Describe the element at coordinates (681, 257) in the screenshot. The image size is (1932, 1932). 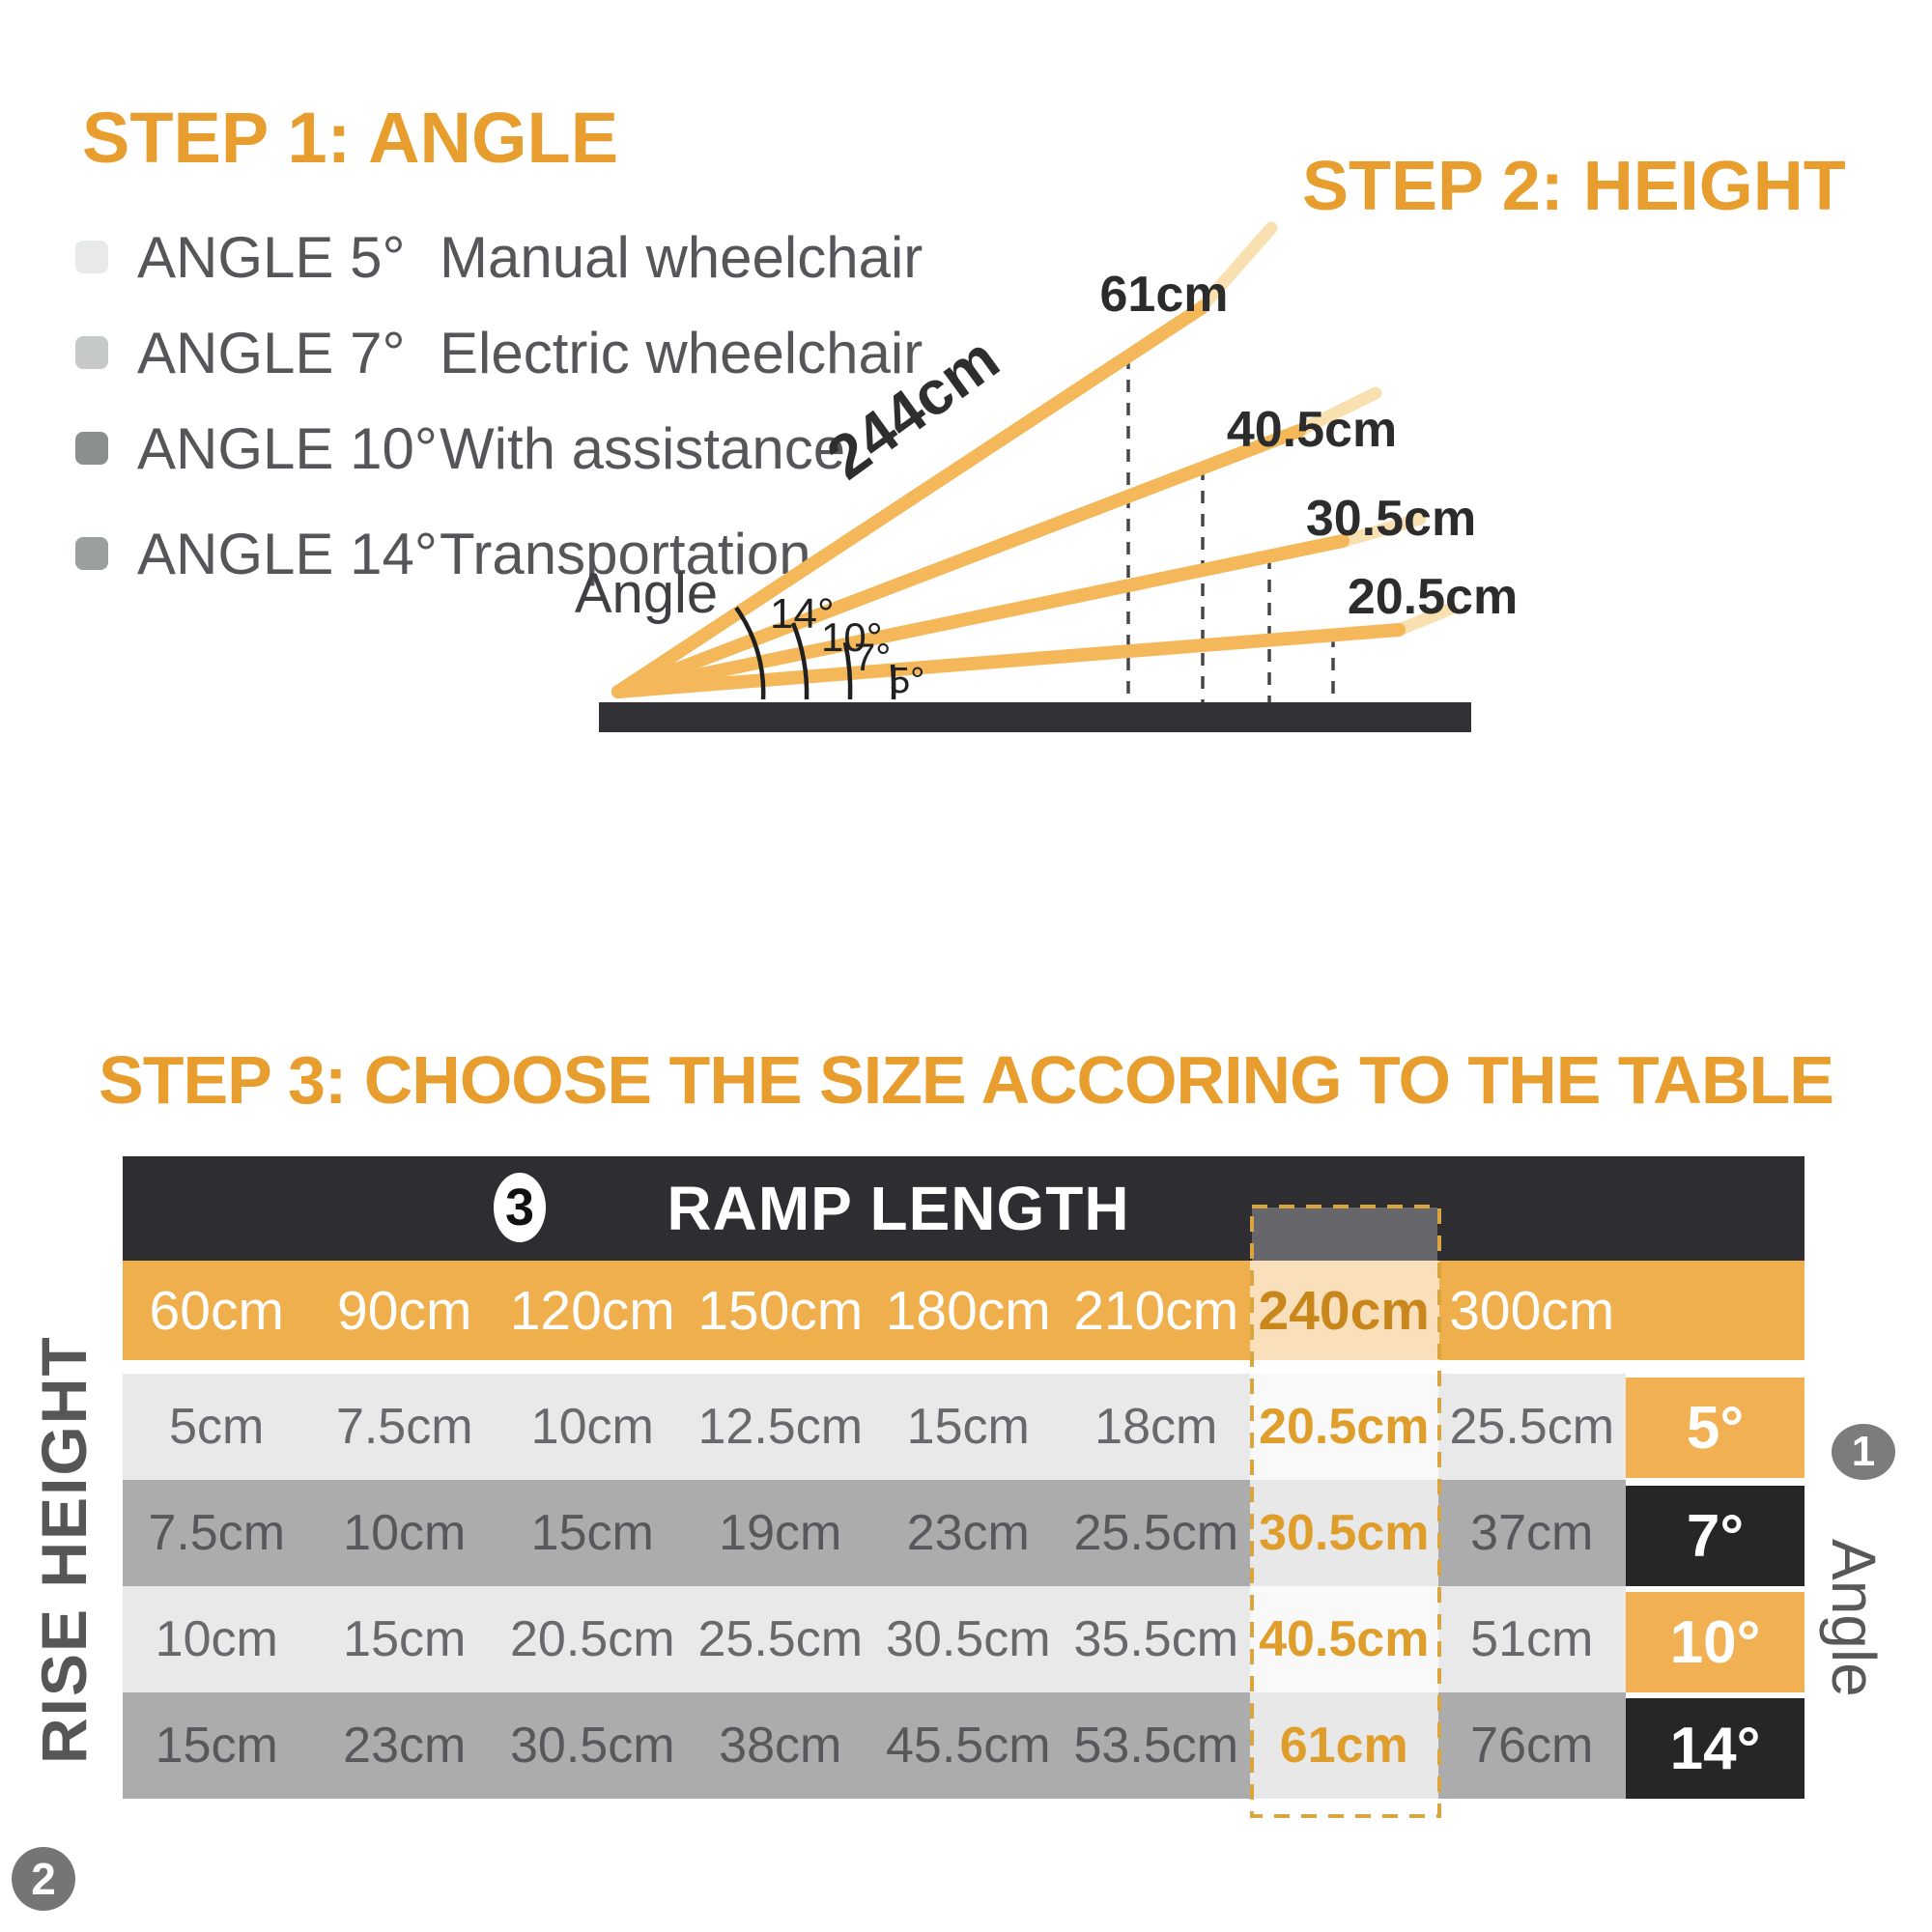
I see `legend-desc: Manual wheelchair` at that location.